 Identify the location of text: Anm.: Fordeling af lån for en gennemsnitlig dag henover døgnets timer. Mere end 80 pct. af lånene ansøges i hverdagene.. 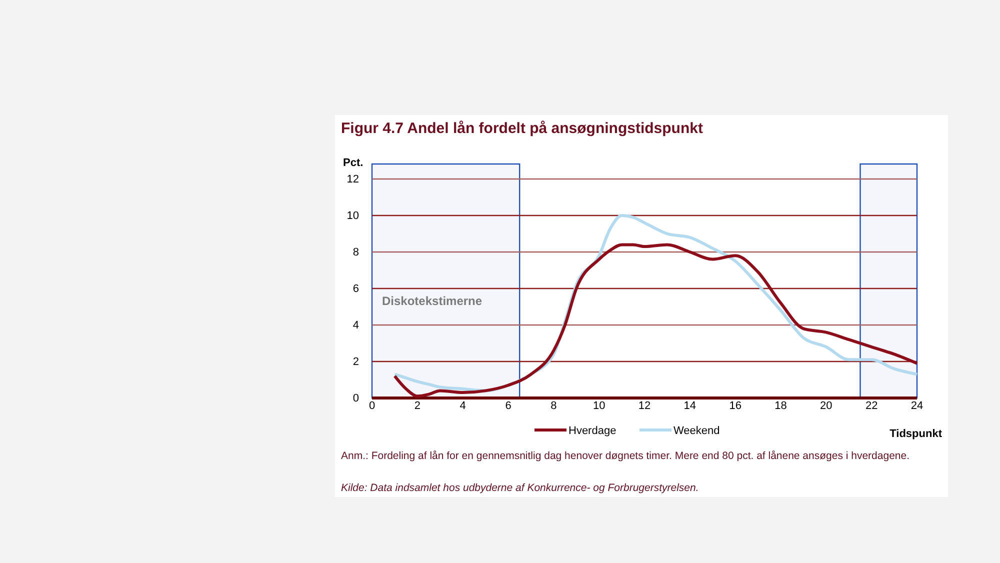
(625, 456).